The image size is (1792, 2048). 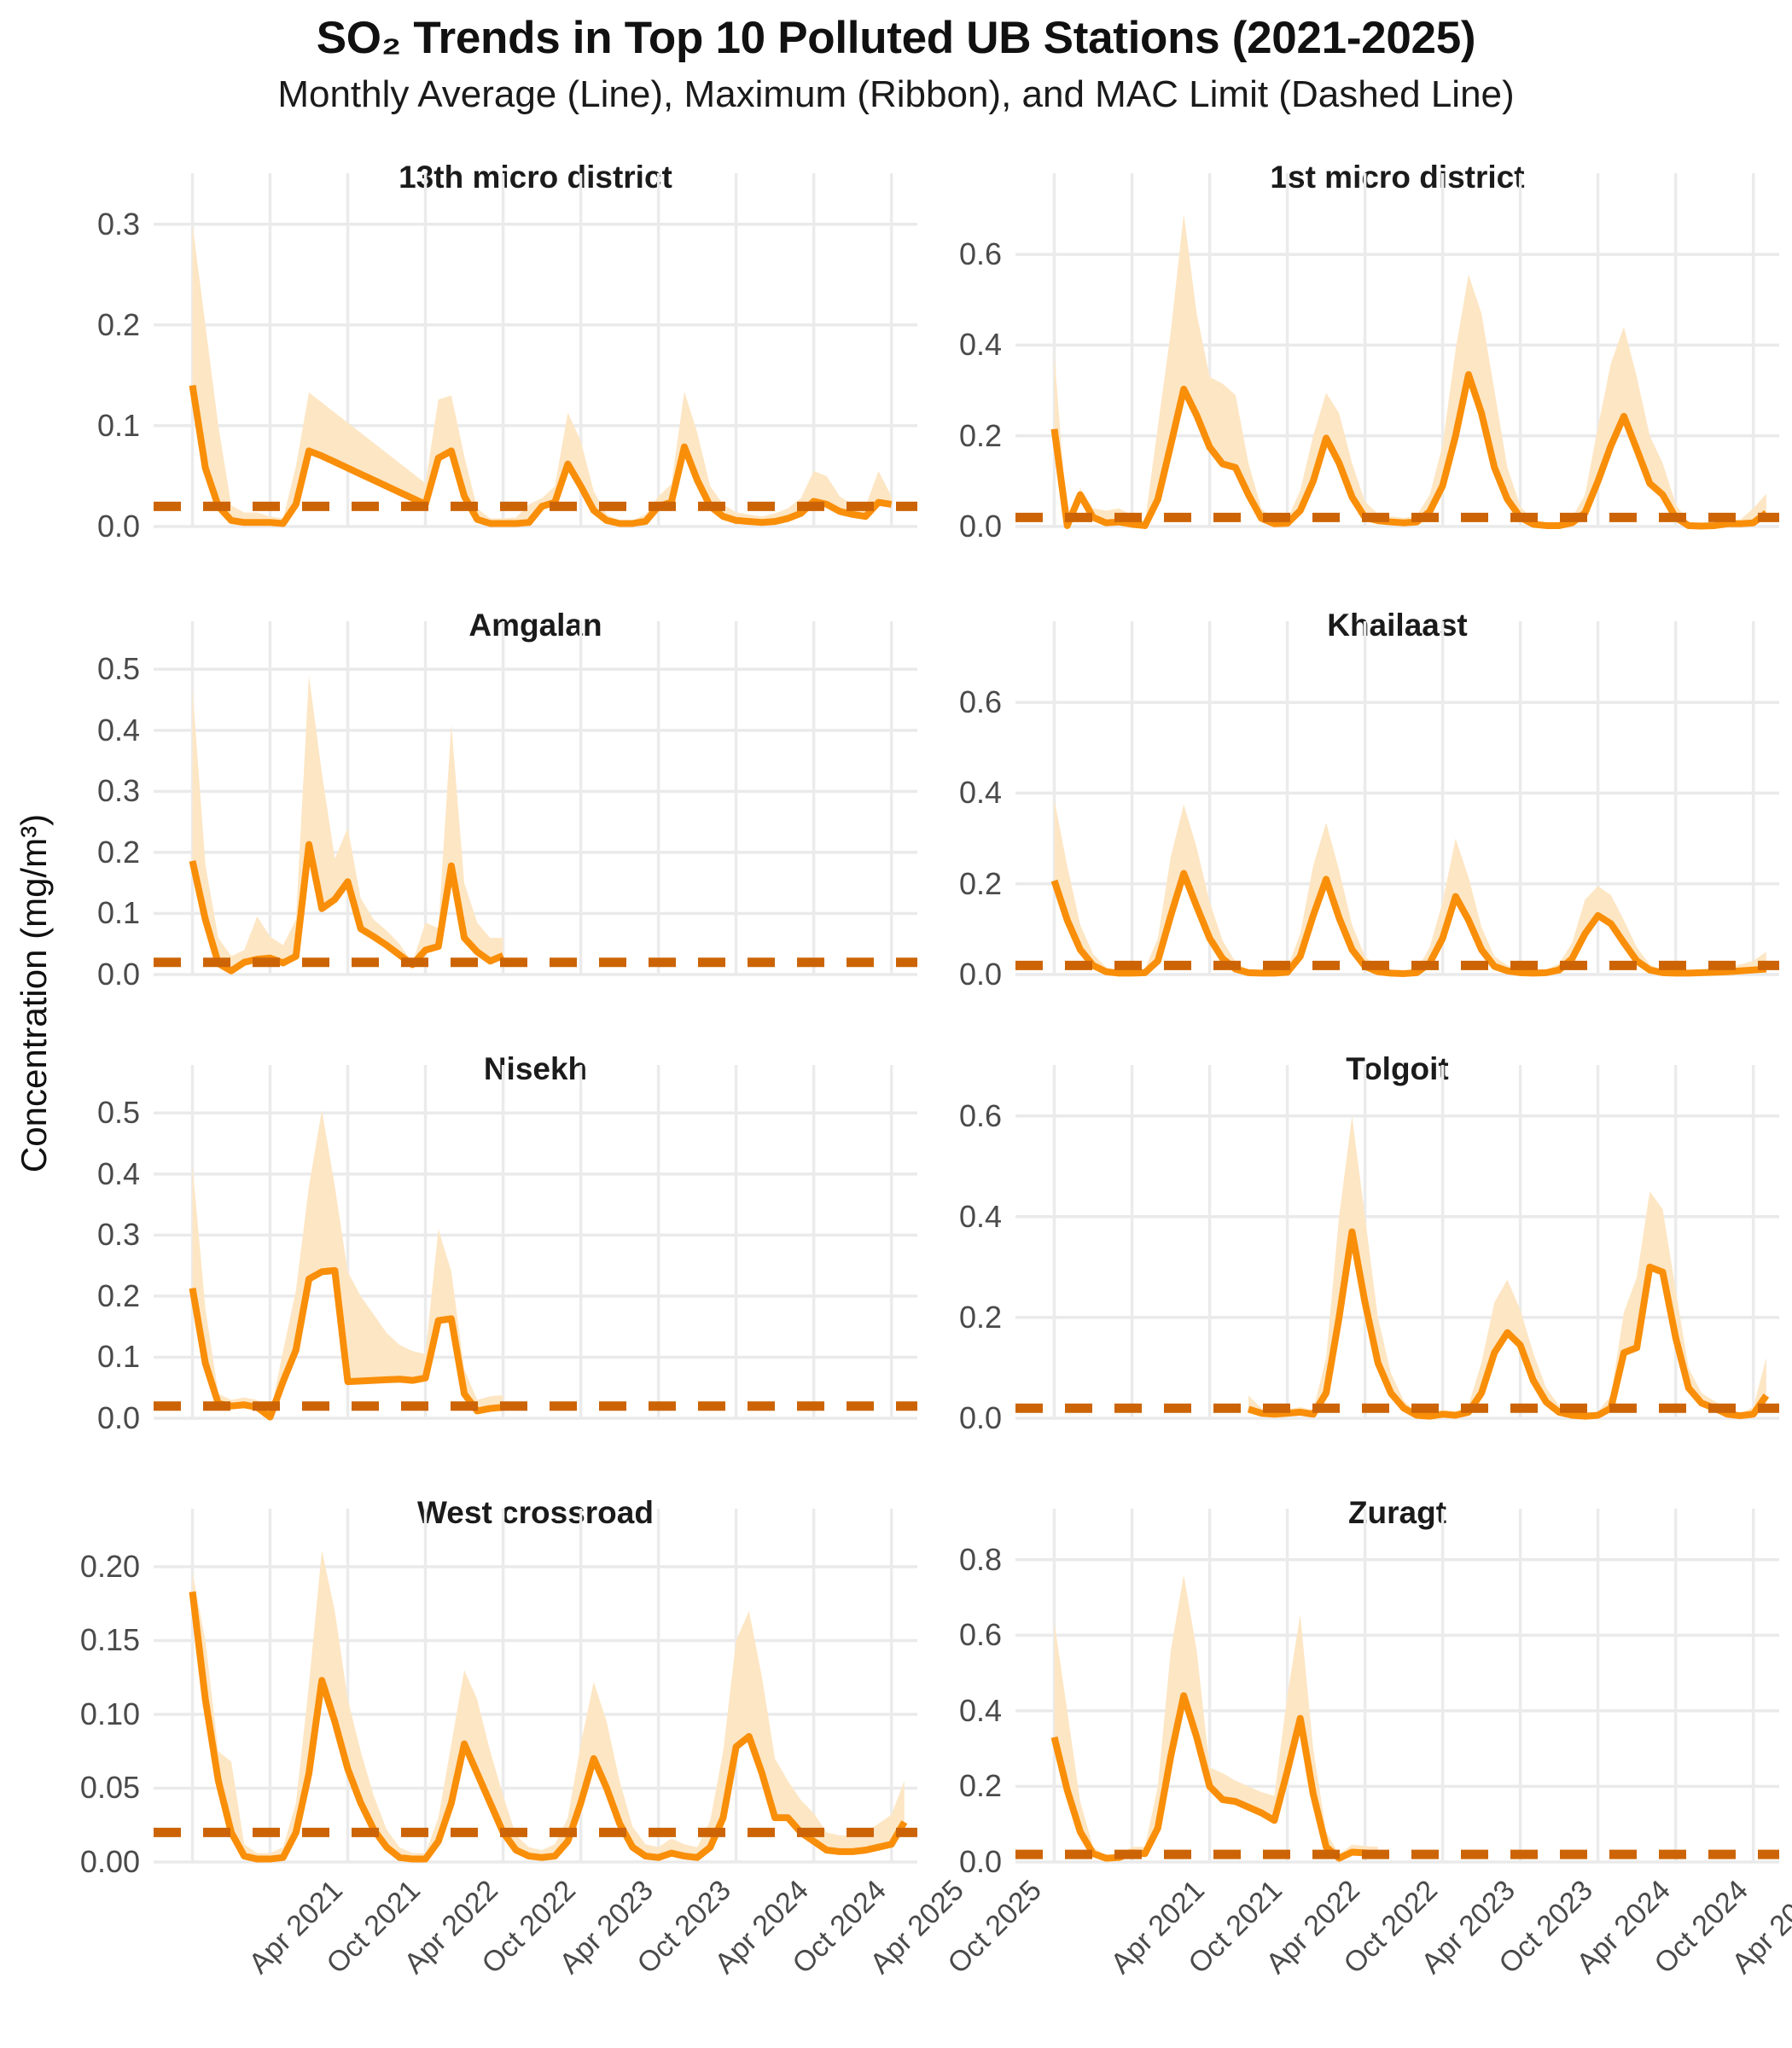 I want to click on subplot-nisekh: Nisekh 0.0 0.1 0.2 0.3 0.4 0.5, so click(x=507, y=1243).